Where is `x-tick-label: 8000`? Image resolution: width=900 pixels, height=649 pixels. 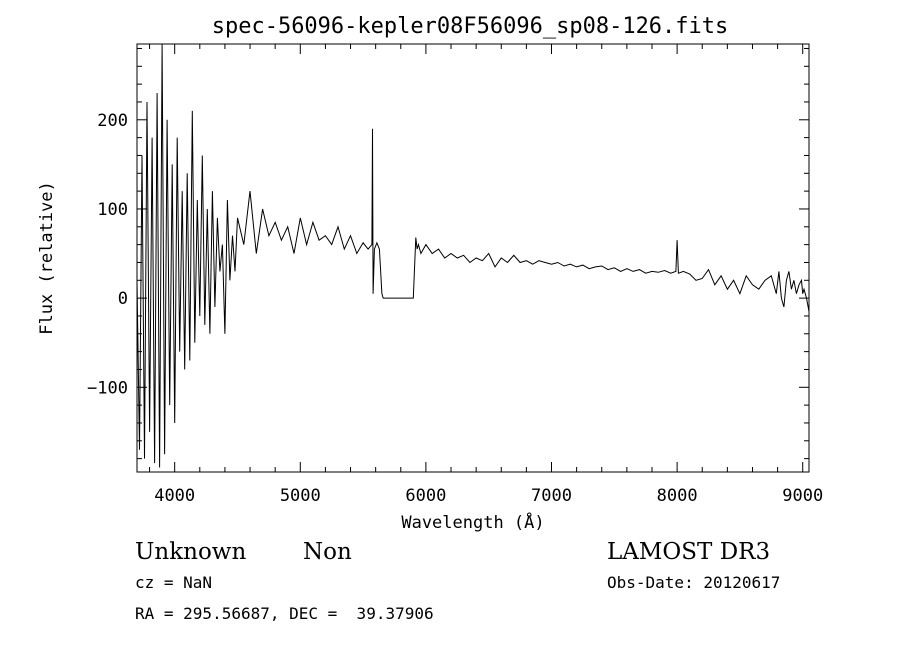 x-tick-label: 8000 is located at coordinates (677, 496).